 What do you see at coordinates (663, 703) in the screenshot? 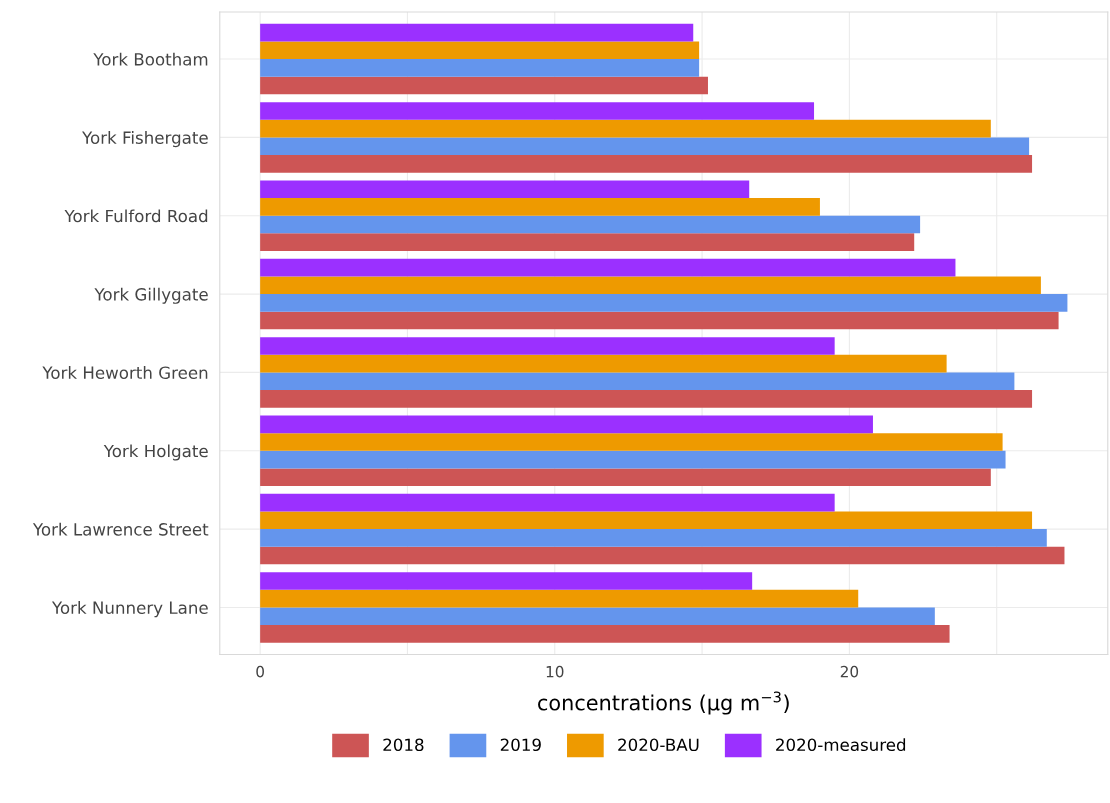
I see `x-axis-title: concentrations (µg m$^{−3}$)` at bounding box center [663, 703].